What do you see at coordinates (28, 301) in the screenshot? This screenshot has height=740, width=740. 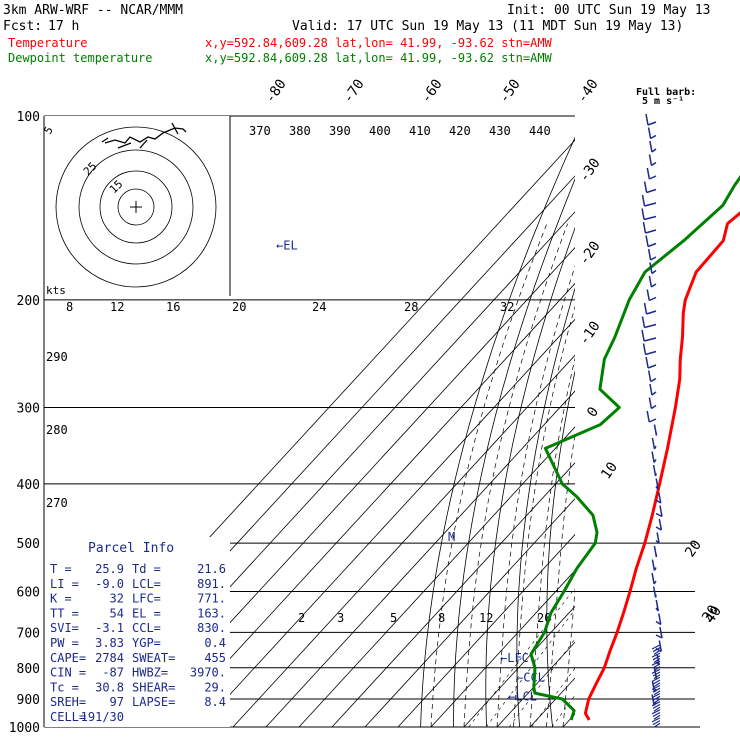 I see `pressure-tick-label: 200` at bounding box center [28, 301].